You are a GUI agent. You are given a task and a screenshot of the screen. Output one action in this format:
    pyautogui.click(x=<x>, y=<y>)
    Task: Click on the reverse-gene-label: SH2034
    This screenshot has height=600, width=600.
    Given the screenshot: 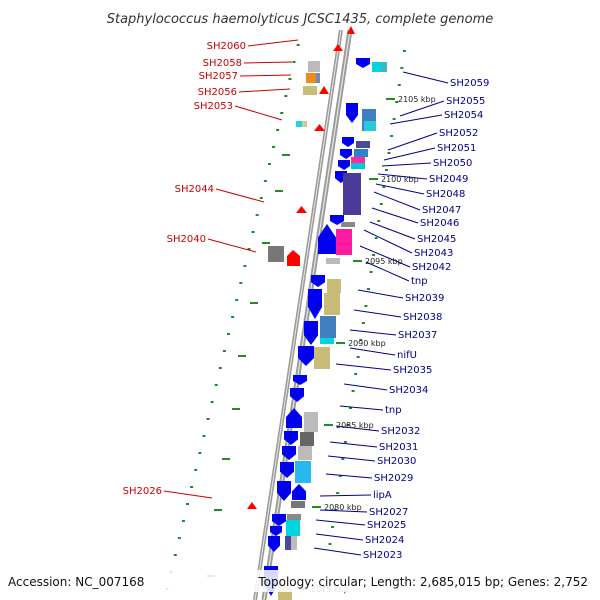 What is the action you would take?
    pyautogui.click(x=408, y=390)
    